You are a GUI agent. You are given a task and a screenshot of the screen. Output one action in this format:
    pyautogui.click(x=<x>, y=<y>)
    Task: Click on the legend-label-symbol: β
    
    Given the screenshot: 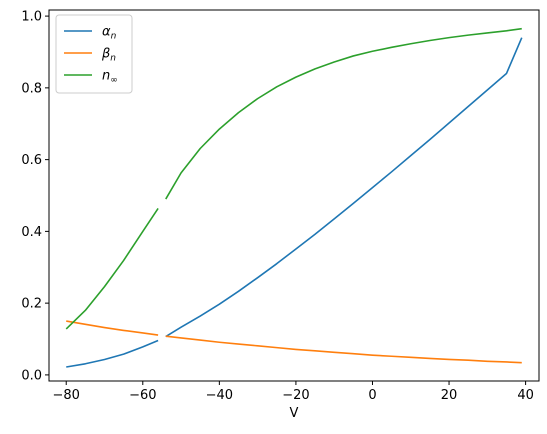 What is the action you would take?
    pyautogui.click(x=105, y=54)
    